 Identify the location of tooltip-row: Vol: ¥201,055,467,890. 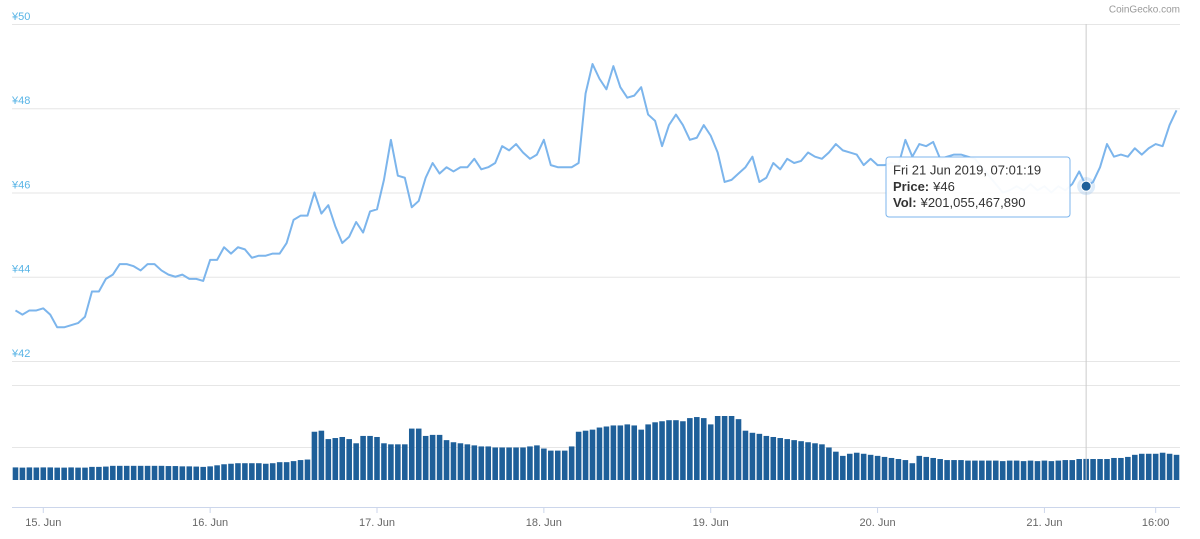
(959, 202).